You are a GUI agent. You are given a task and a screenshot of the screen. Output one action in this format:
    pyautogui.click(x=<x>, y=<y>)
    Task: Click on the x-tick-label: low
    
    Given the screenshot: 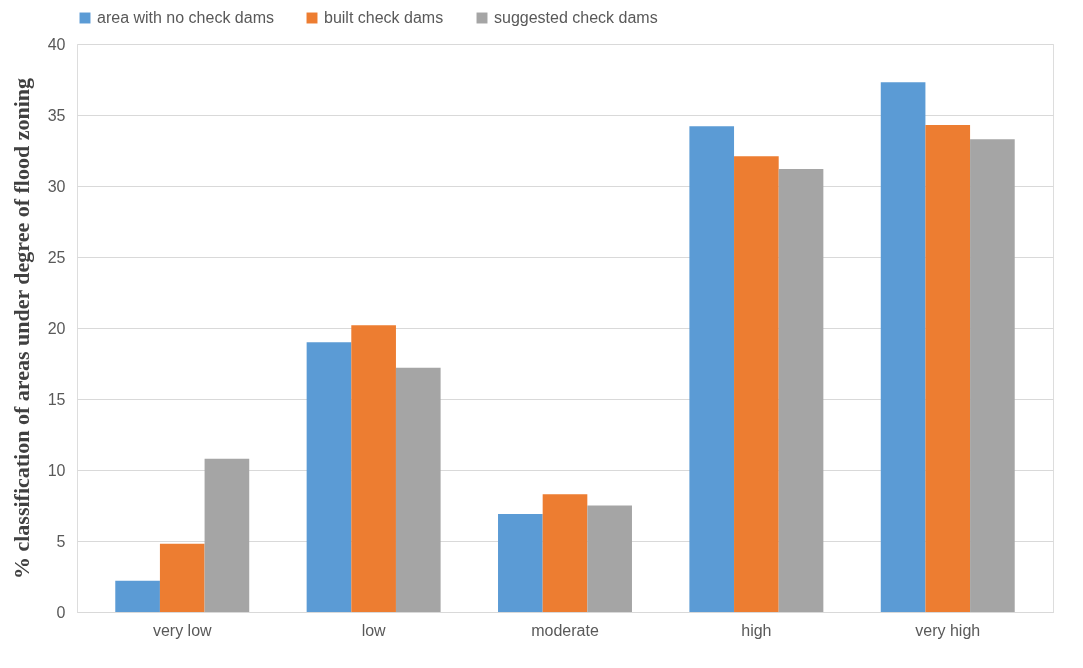 What is the action you would take?
    pyautogui.click(x=374, y=630)
    